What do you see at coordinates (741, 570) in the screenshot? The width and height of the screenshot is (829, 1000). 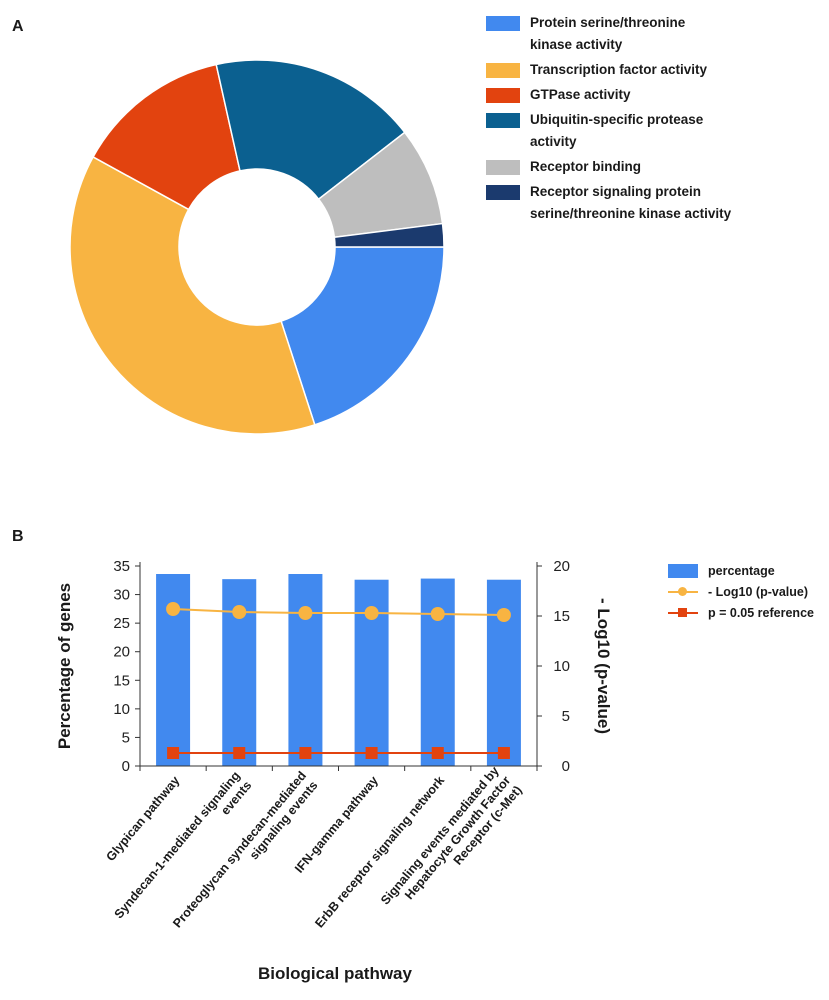 I see `legend-label: percentage` at bounding box center [741, 570].